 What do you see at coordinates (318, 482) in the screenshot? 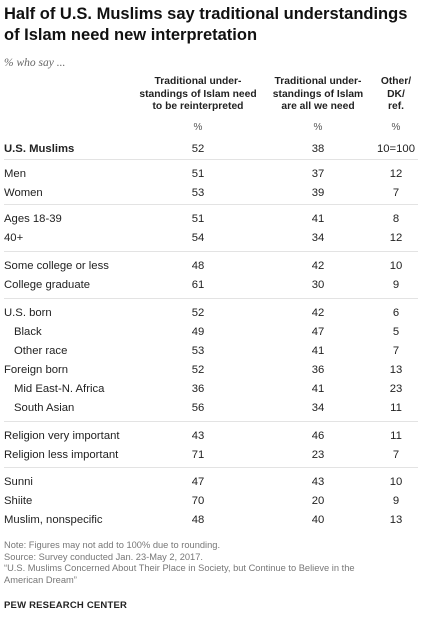
I see `value-all-we-need: 43` at bounding box center [318, 482].